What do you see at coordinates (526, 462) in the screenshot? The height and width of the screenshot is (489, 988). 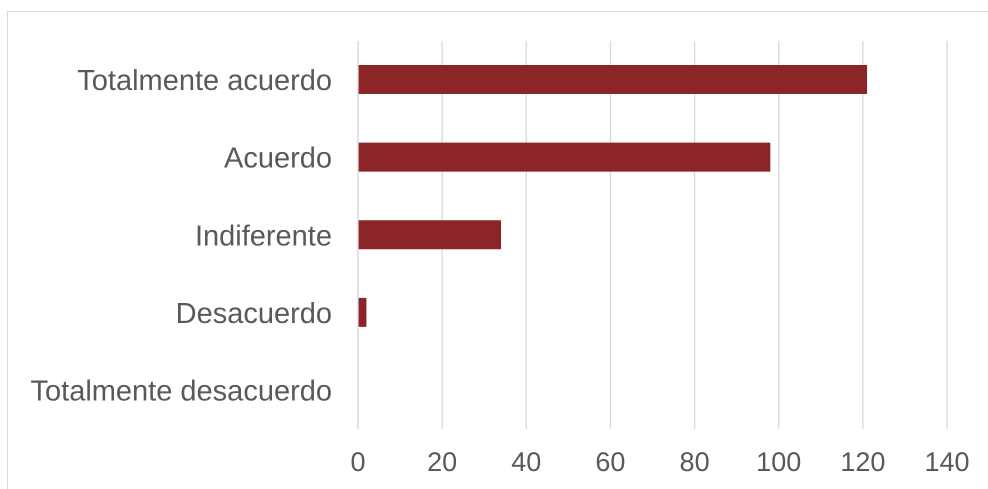 I see `x-tick-label: 40` at bounding box center [526, 462].